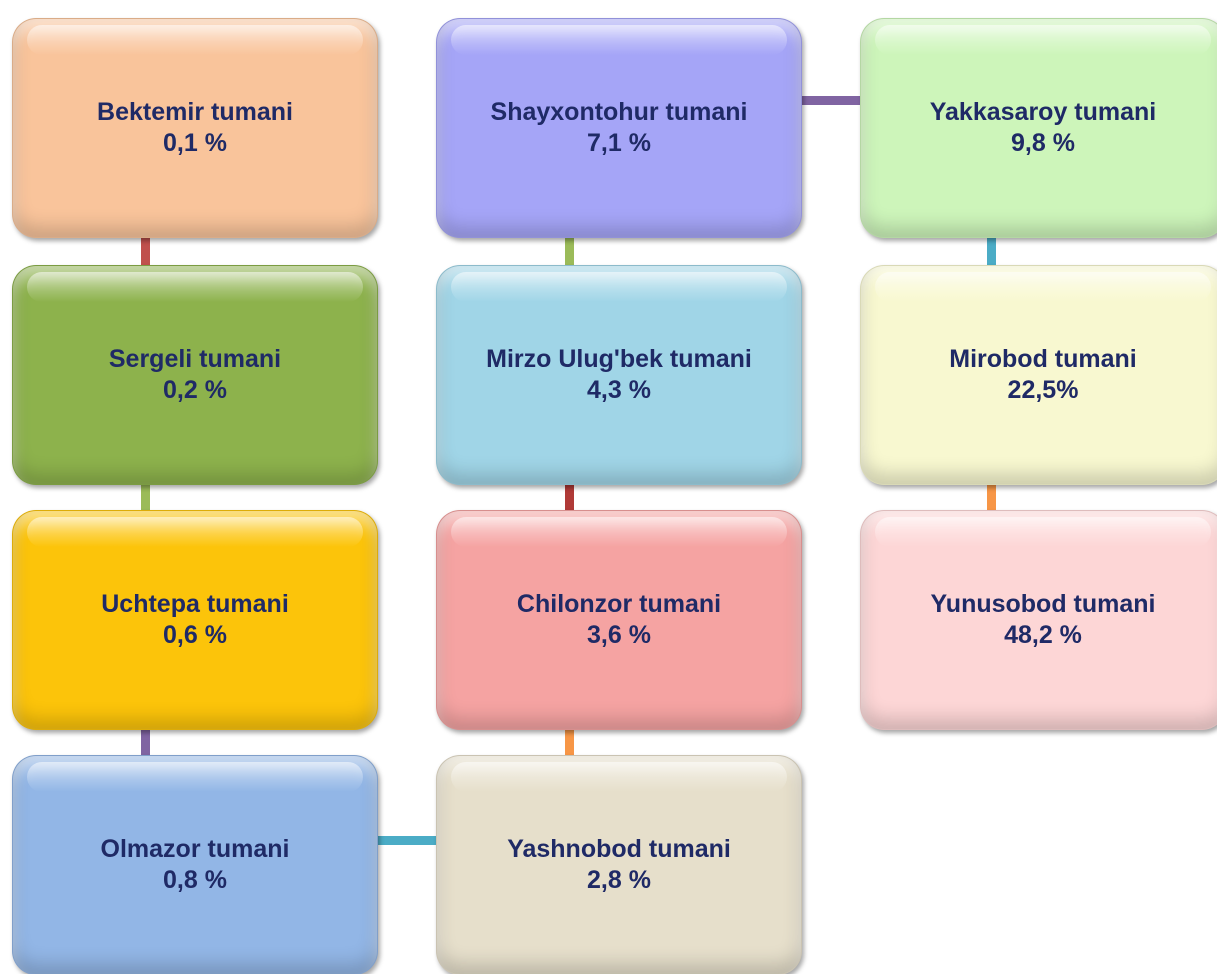 Image resolution: width=1217 pixels, height=974 pixels. Describe the element at coordinates (195, 604) in the screenshot. I see `node-label: Uchtepa tumani` at that location.